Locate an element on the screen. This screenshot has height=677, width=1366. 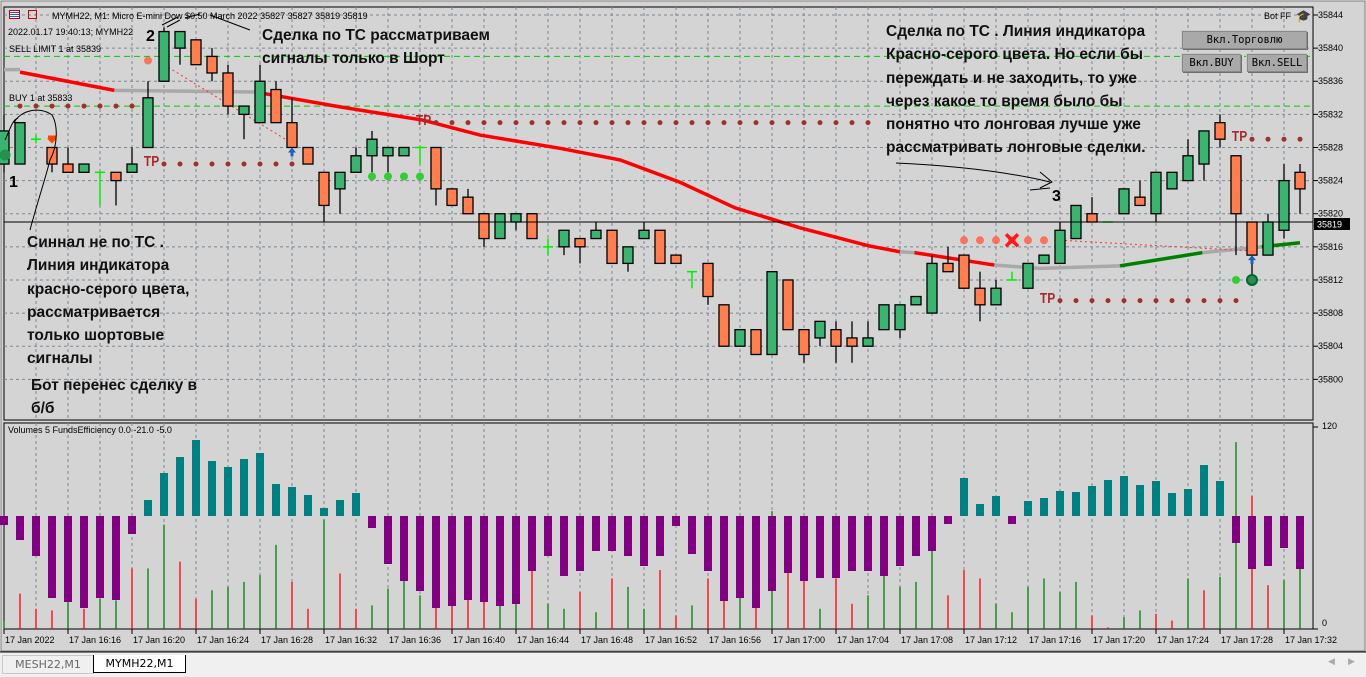
marker-1: 1 is located at coordinates (13, 182).